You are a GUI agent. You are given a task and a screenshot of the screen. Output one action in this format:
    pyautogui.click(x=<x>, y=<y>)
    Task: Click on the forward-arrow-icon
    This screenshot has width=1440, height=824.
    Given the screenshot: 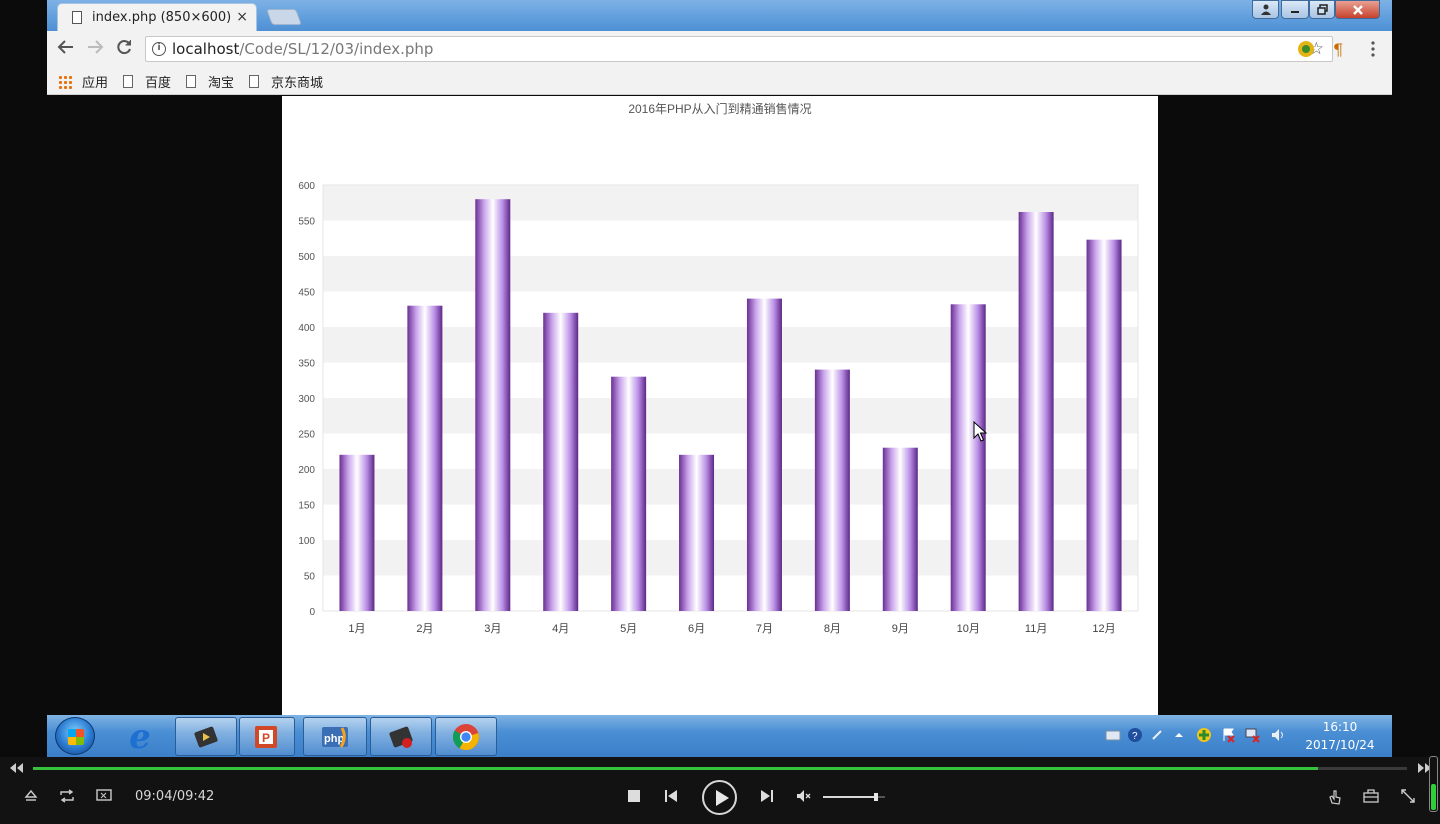 What is the action you would take?
    pyautogui.click(x=95, y=49)
    